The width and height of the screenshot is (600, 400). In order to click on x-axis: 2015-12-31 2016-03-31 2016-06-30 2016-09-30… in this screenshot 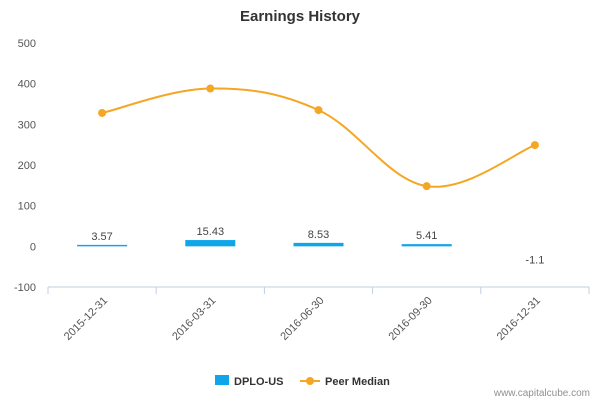, I will do `click(318, 314)`.